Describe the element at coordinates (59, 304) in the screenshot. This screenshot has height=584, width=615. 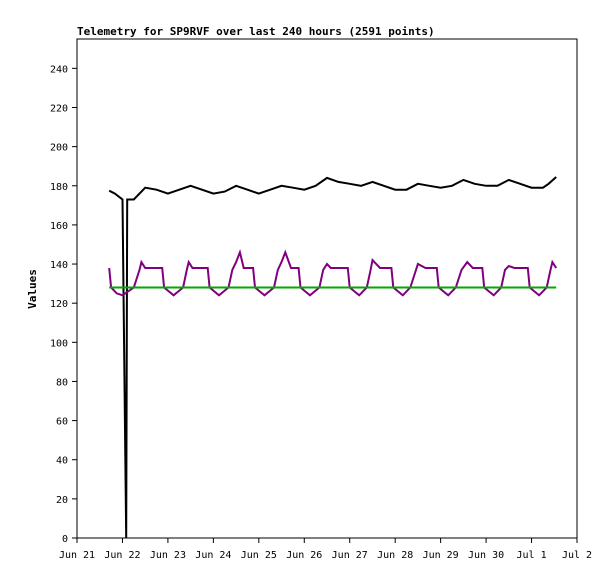
I see `y-tick-label: 120` at that location.